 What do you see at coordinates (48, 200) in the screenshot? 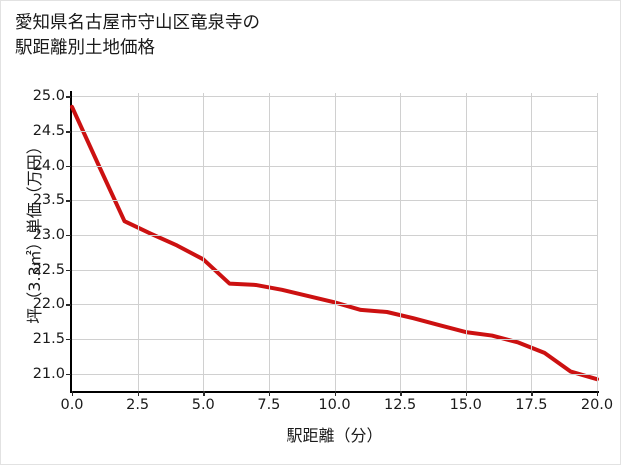
I see `y-tick-label: 23.5` at bounding box center [48, 200].